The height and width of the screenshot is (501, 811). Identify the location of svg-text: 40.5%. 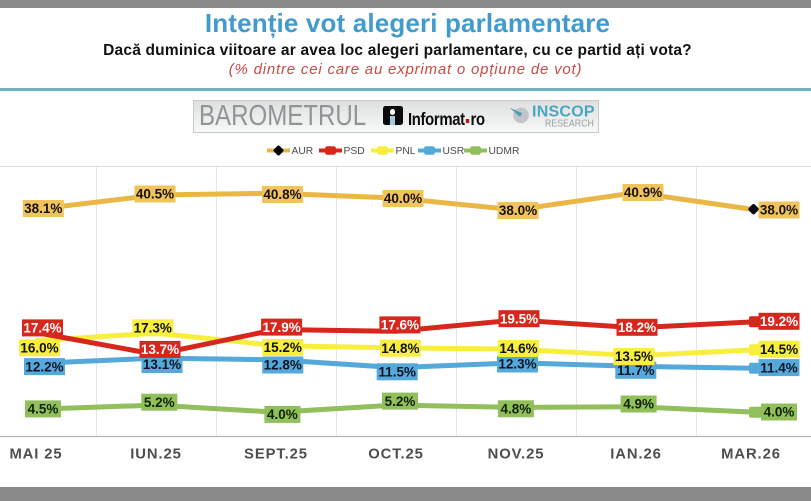
(155, 194).